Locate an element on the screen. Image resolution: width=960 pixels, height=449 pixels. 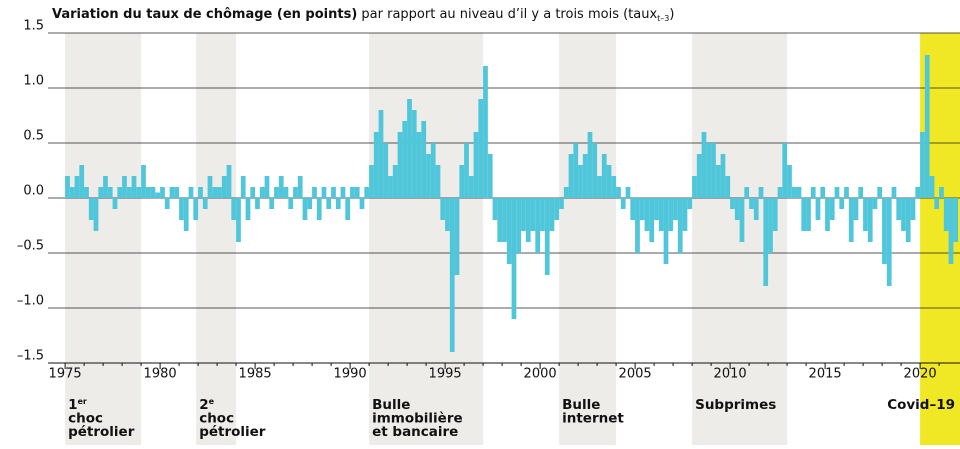
period-label-line: pétrolier is located at coordinates (101, 432).